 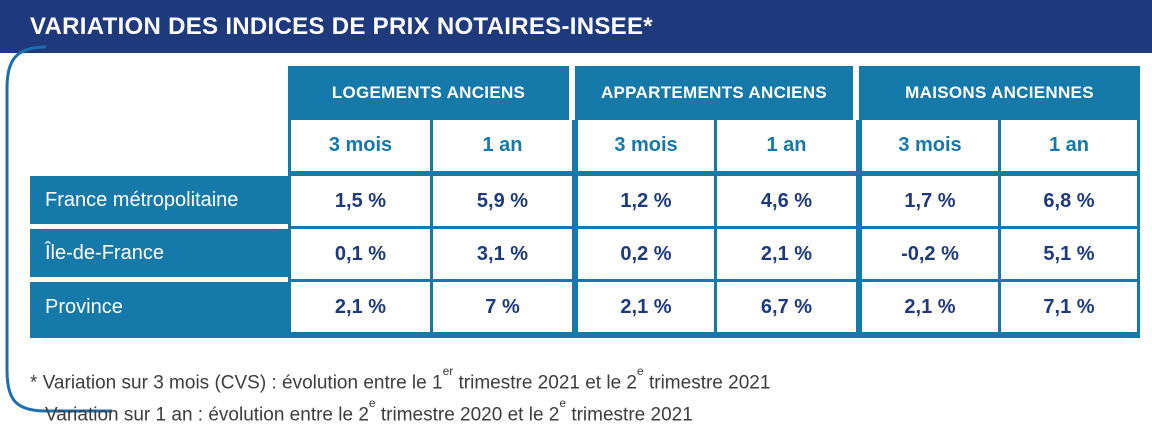 I want to click on column-group-maisons-anciennes: MAISONS ANCIENNES, so click(x=999, y=93).